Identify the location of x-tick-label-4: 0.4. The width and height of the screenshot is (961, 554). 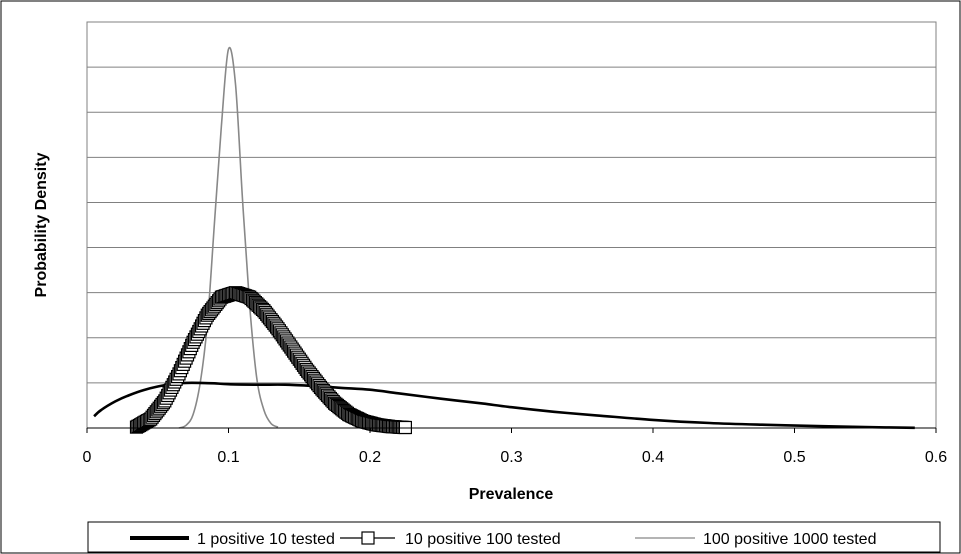
(653, 457).